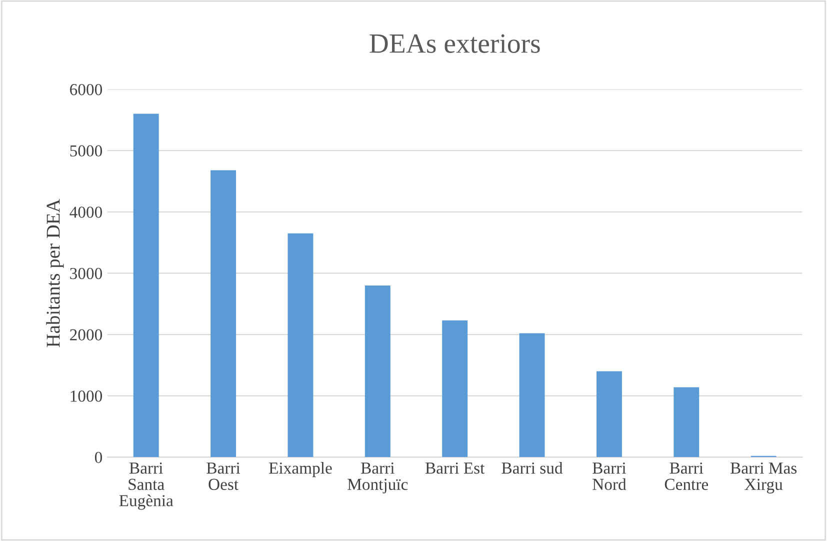 The width and height of the screenshot is (827, 541). What do you see at coordinates (86, 151) in the screenshot?
I see `y-tick-label: 5000` at bounding box center [86, 151].